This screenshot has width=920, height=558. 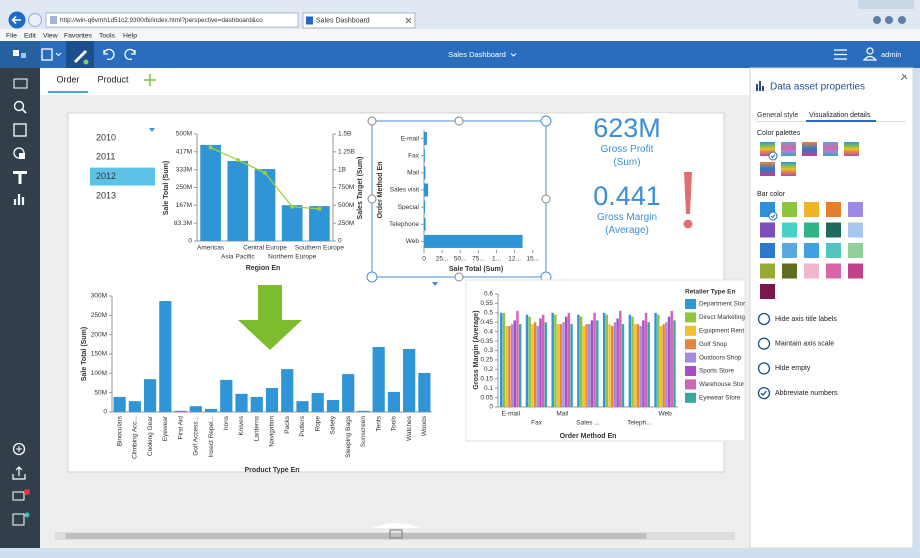 I want to click on search-icon, so click(x=19, y=106).